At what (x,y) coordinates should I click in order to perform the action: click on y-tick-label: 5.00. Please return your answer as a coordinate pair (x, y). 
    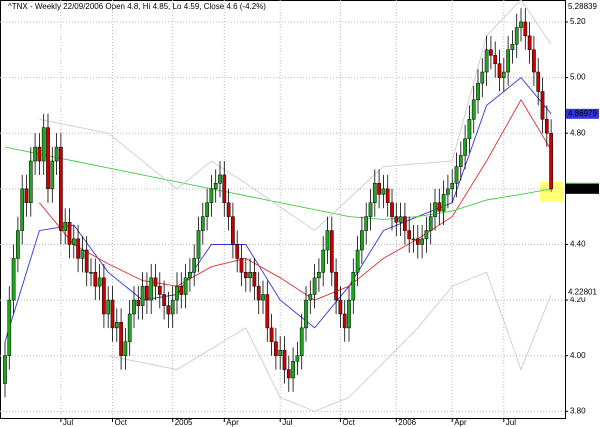
    Looking at the image, I should click on (578, 77).